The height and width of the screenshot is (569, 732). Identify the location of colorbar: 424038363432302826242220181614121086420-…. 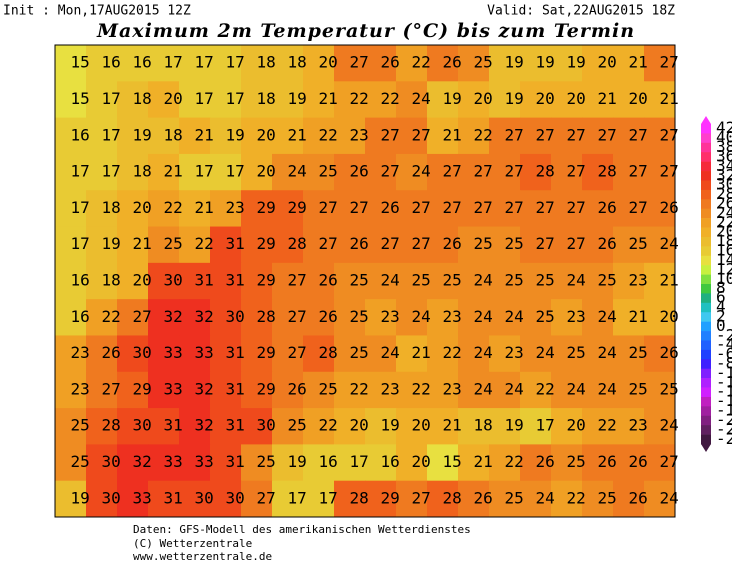
(716, 284).